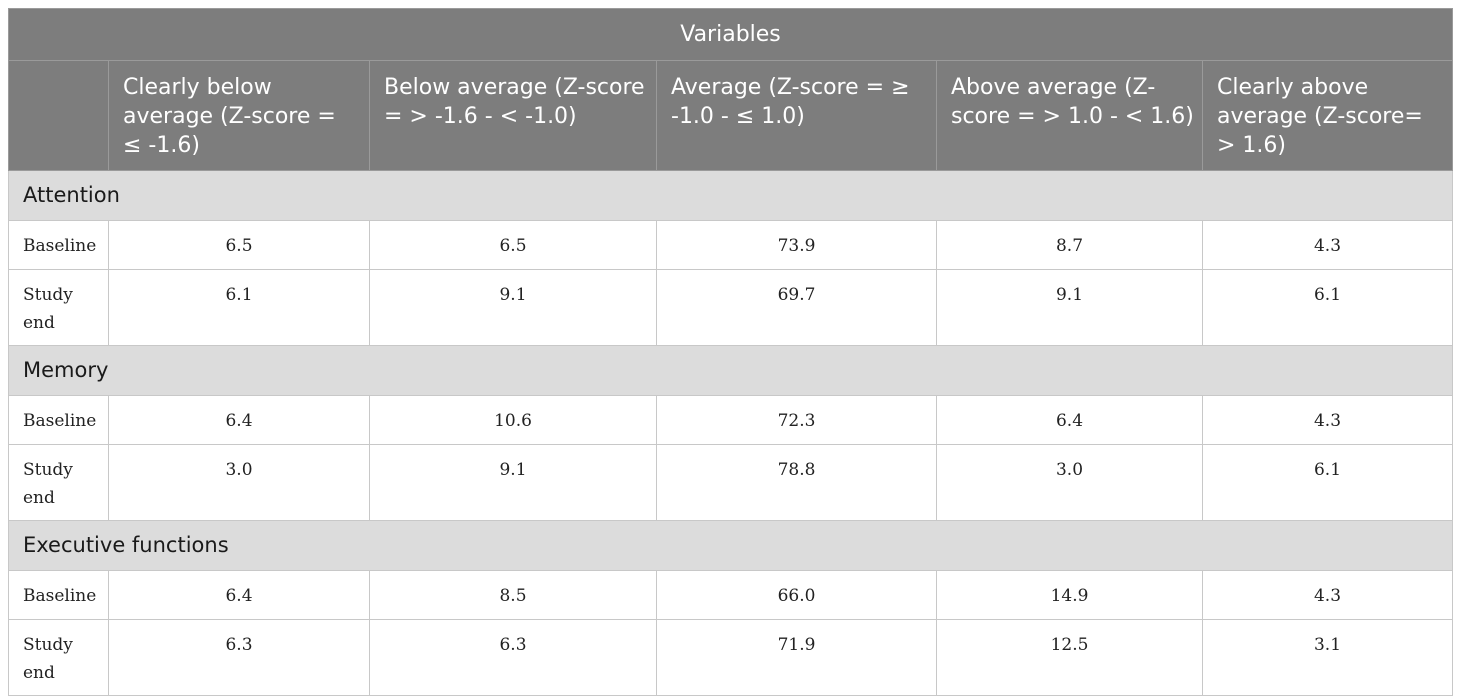  What do you see at coordinates (796, 307) in the screenshot?
I see `table-cell: 69.7` at bounding box center [796, 307].